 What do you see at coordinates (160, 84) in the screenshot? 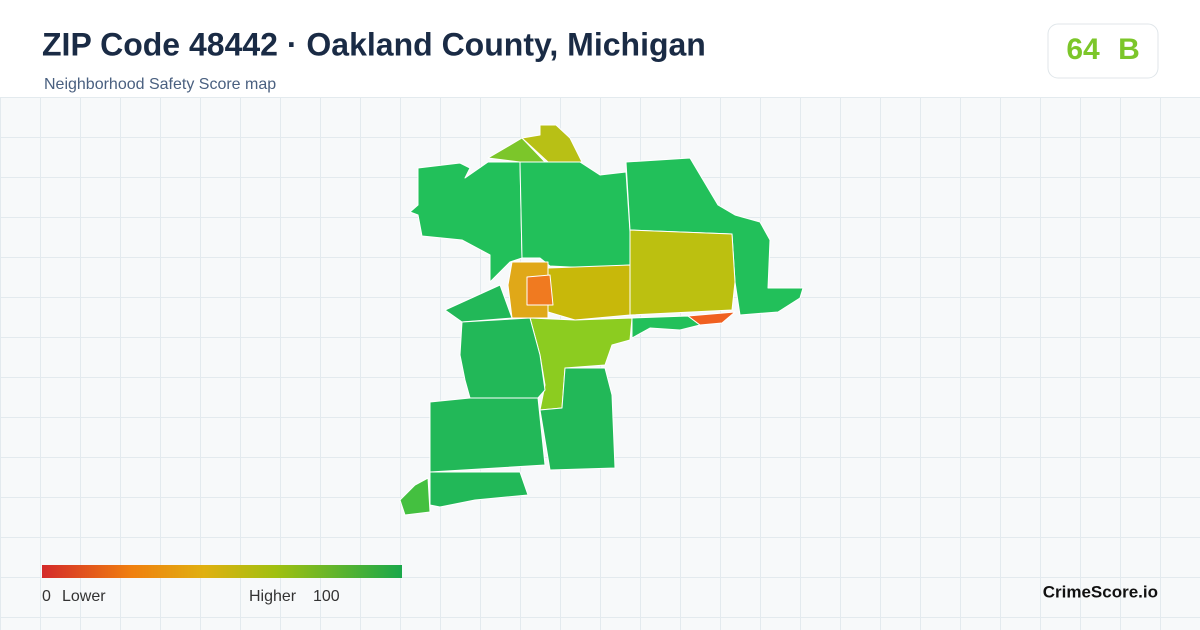
I see `subtitle: Neighborhood Safety Score map` at bounding box center [160, 84].